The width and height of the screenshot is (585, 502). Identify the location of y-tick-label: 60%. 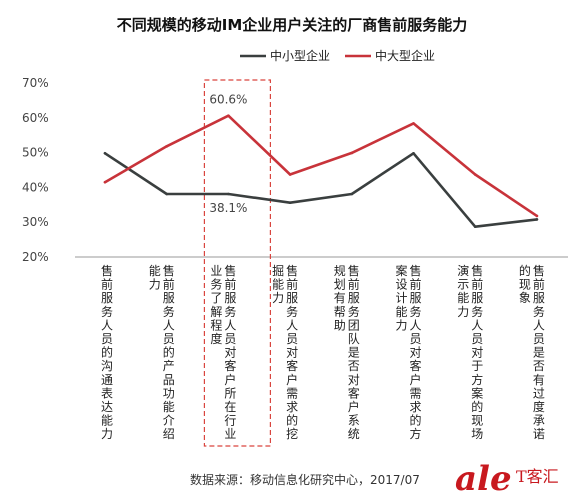
(35, 118).